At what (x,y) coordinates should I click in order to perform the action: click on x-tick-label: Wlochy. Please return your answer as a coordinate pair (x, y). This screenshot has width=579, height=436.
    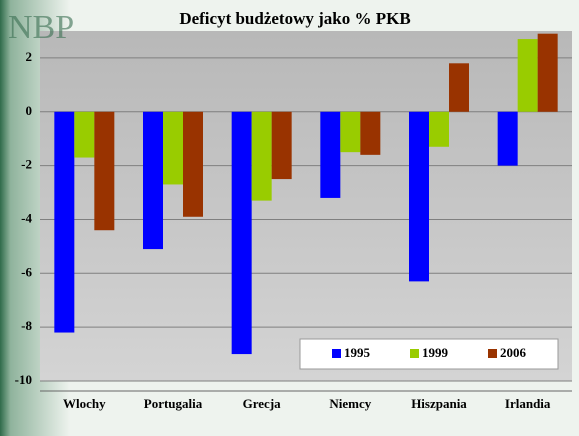
    Looking at the image, I should click on (84, 403).